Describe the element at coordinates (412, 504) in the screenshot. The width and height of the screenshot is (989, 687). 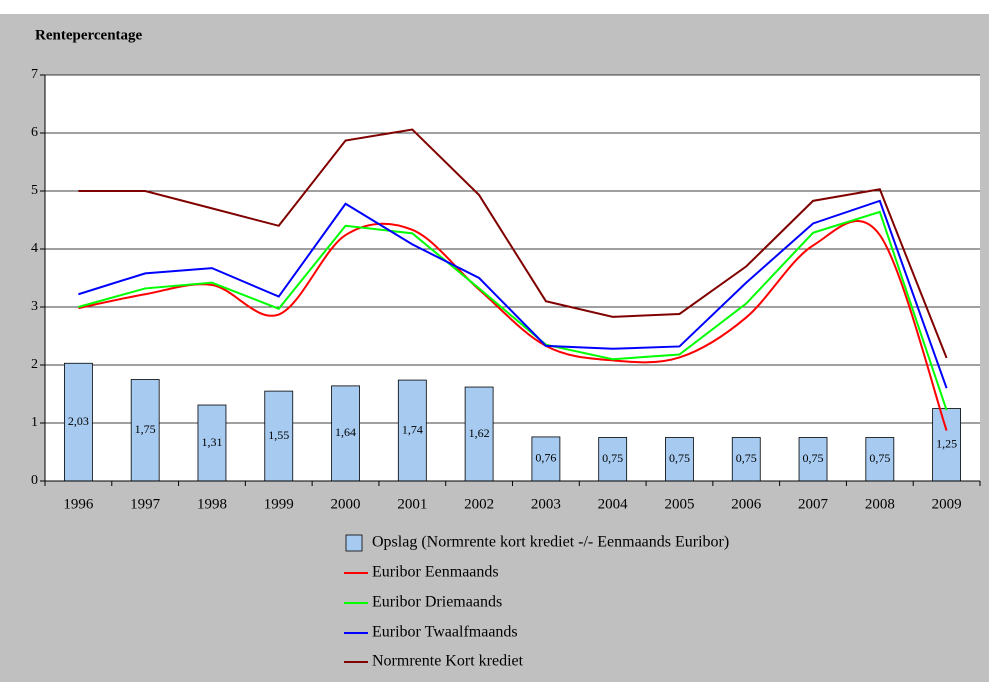
I see `x-tick-label: 2001` at that location.